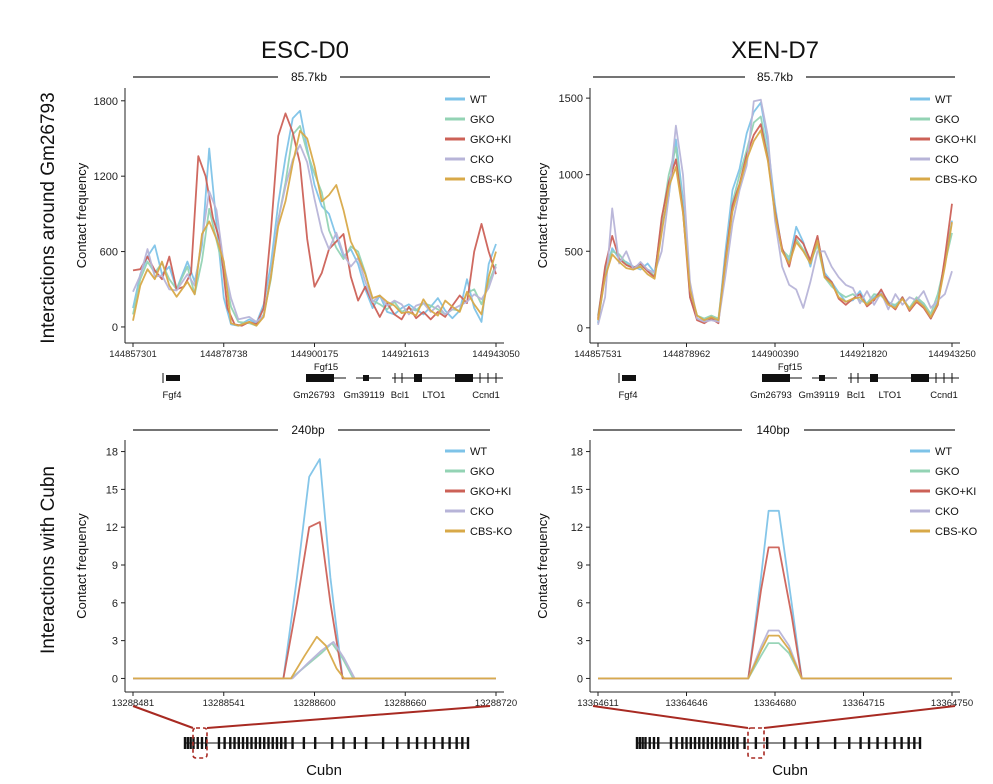 This screenshot has width=993, height=784. I want to click on span-label-p4: 140bp, so click(773, 430).